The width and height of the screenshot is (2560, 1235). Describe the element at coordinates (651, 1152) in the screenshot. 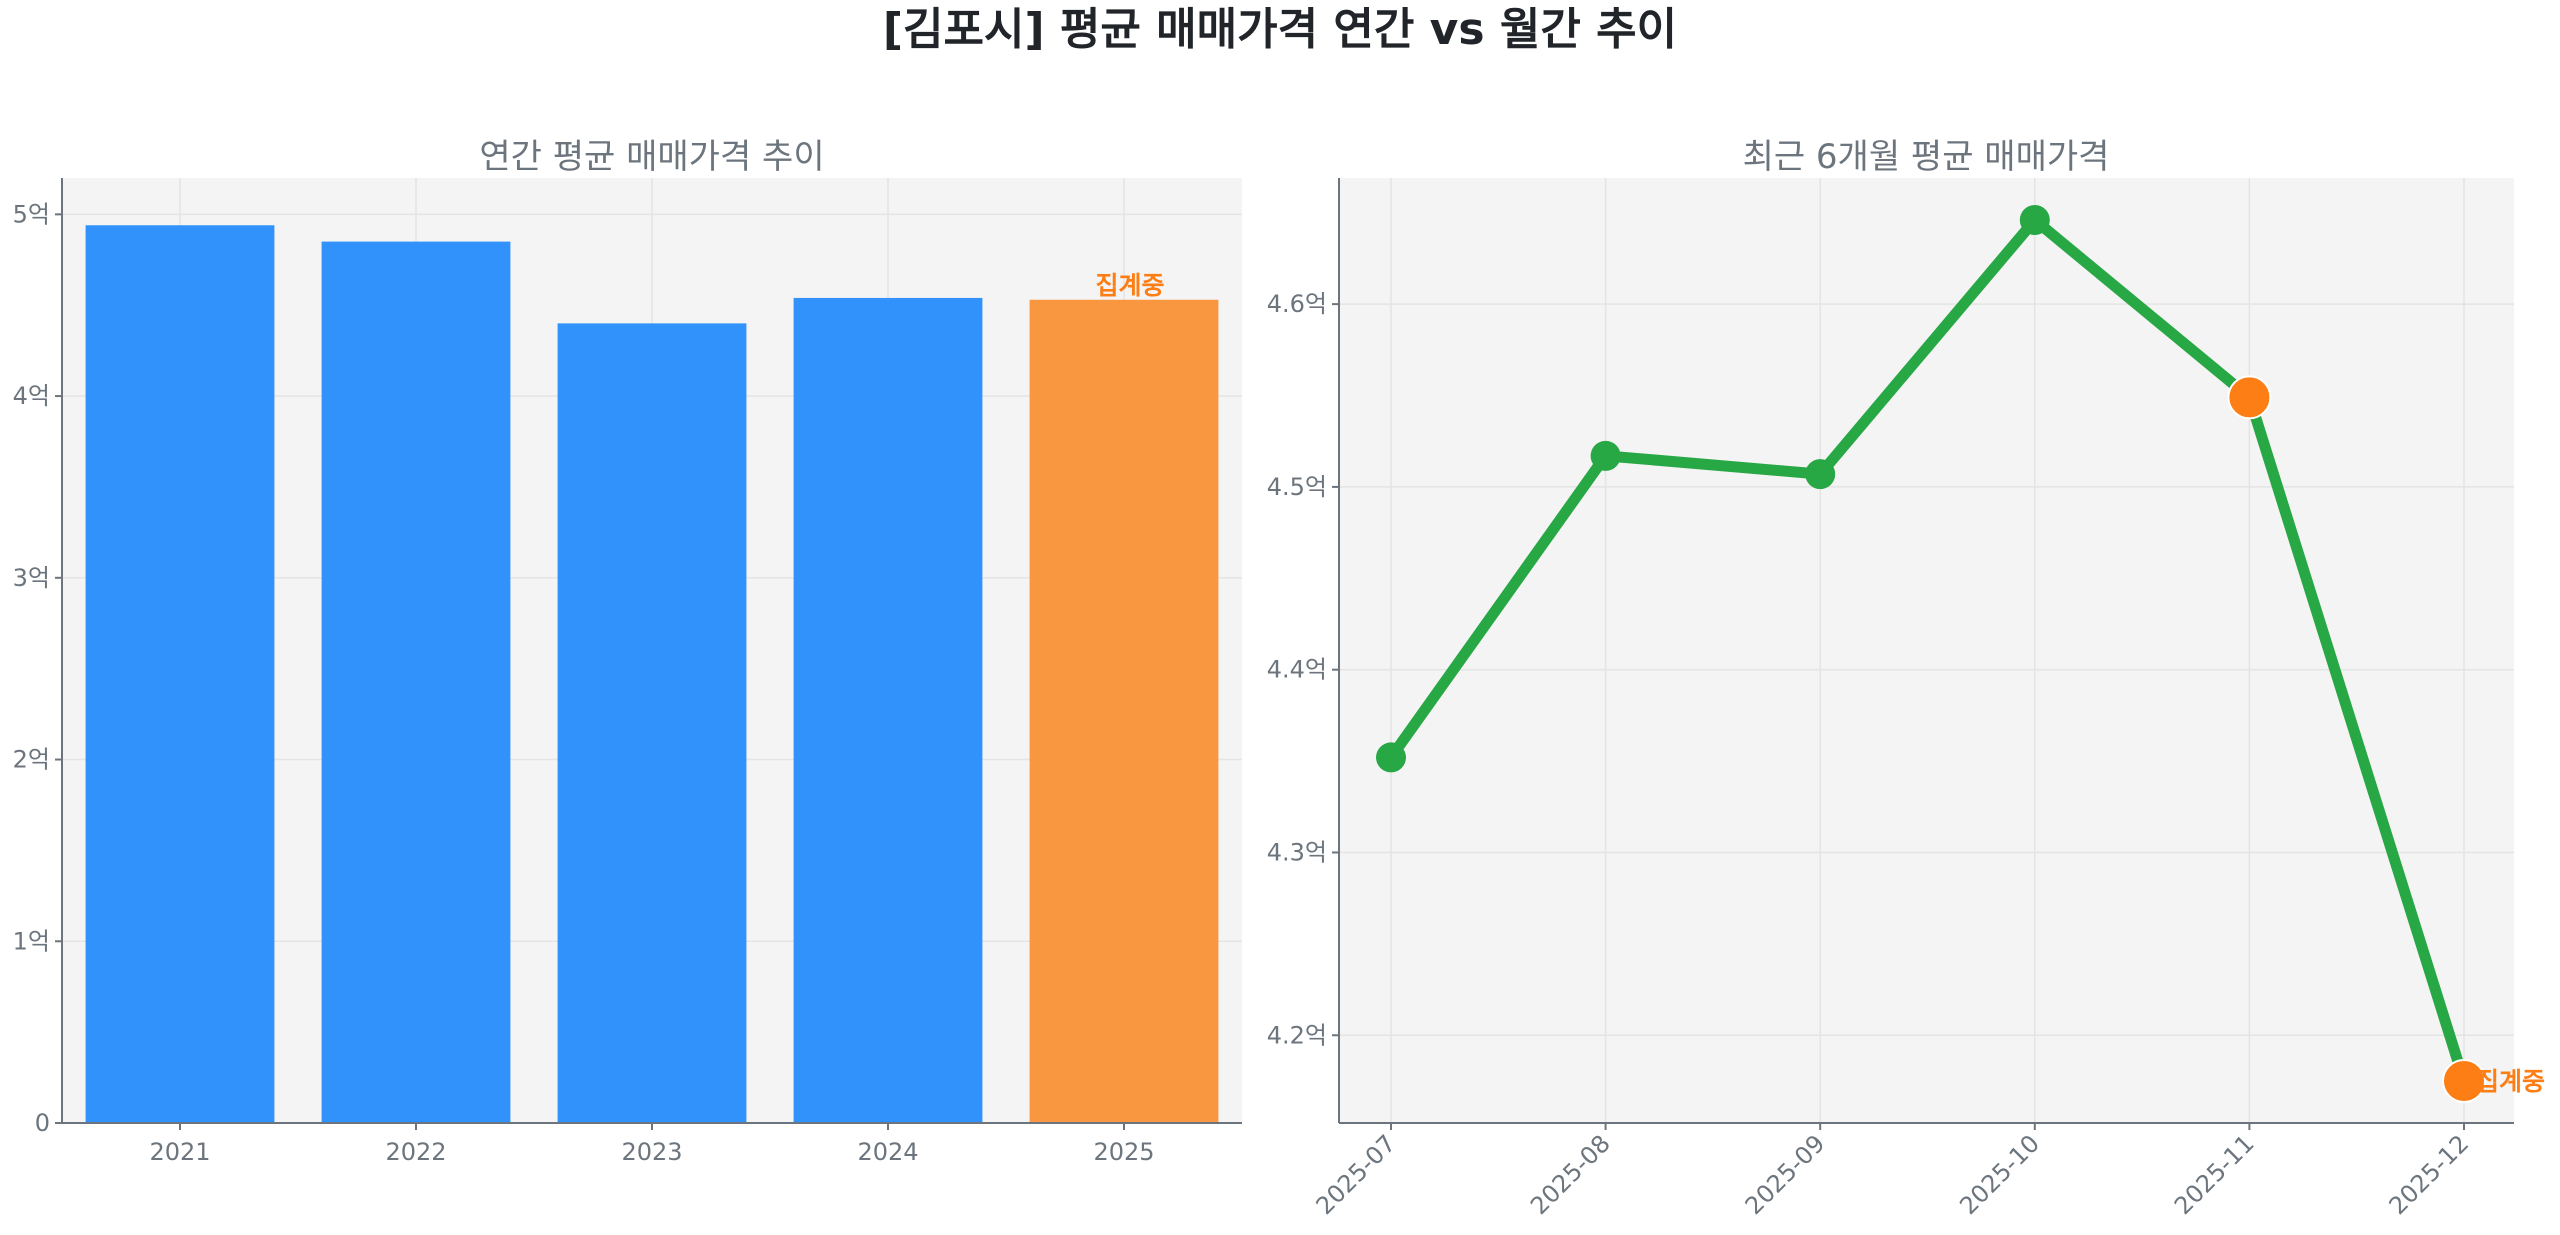

I see `x-tick-label: 2023` at that location.